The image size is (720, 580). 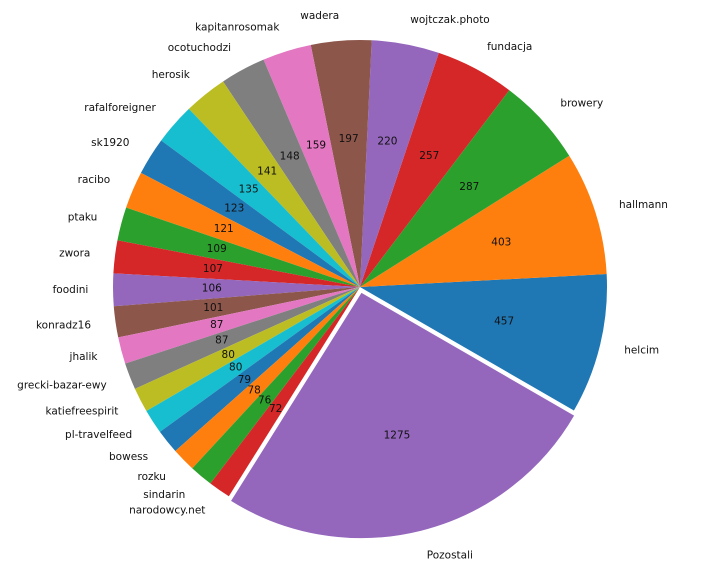 What do you see at coordinates (83, 217) in the screenshot?
I see `slice-name-label: ptaku` at bounding box center [83, 217].